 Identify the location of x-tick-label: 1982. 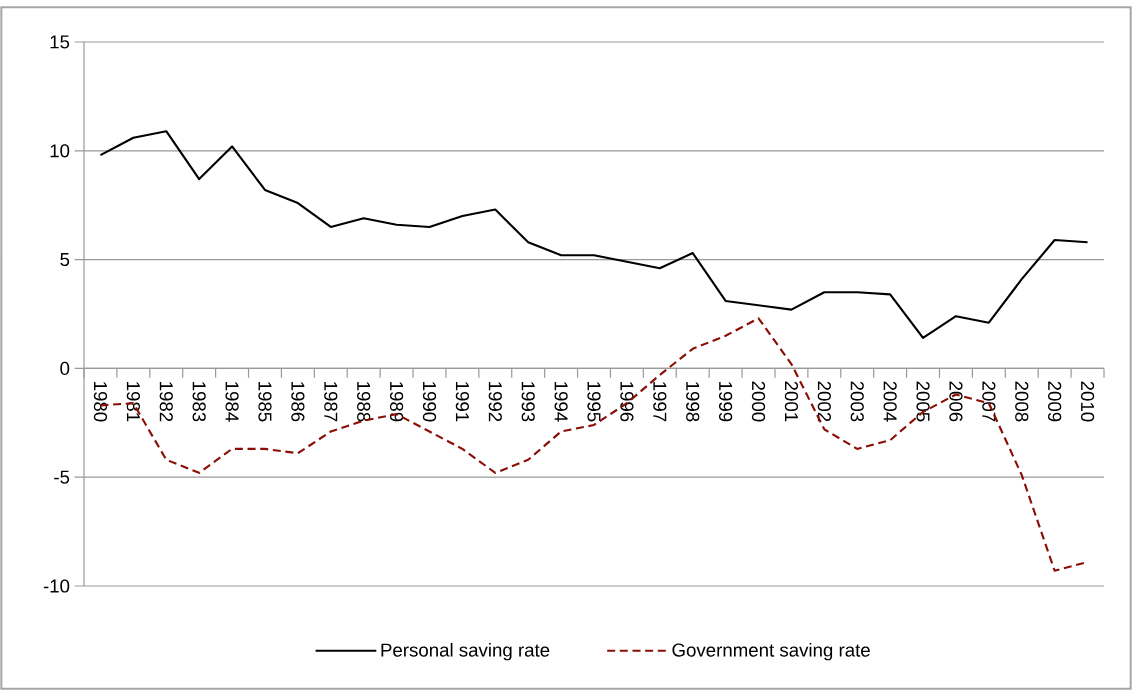
(166, 402).